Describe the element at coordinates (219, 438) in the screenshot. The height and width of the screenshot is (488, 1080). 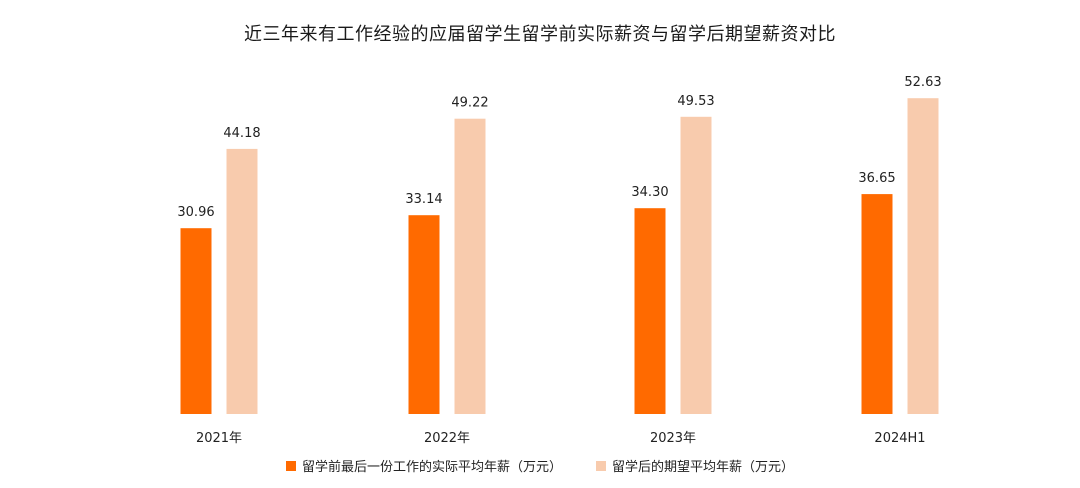
I see `category-label-0: 2021年` at that location.